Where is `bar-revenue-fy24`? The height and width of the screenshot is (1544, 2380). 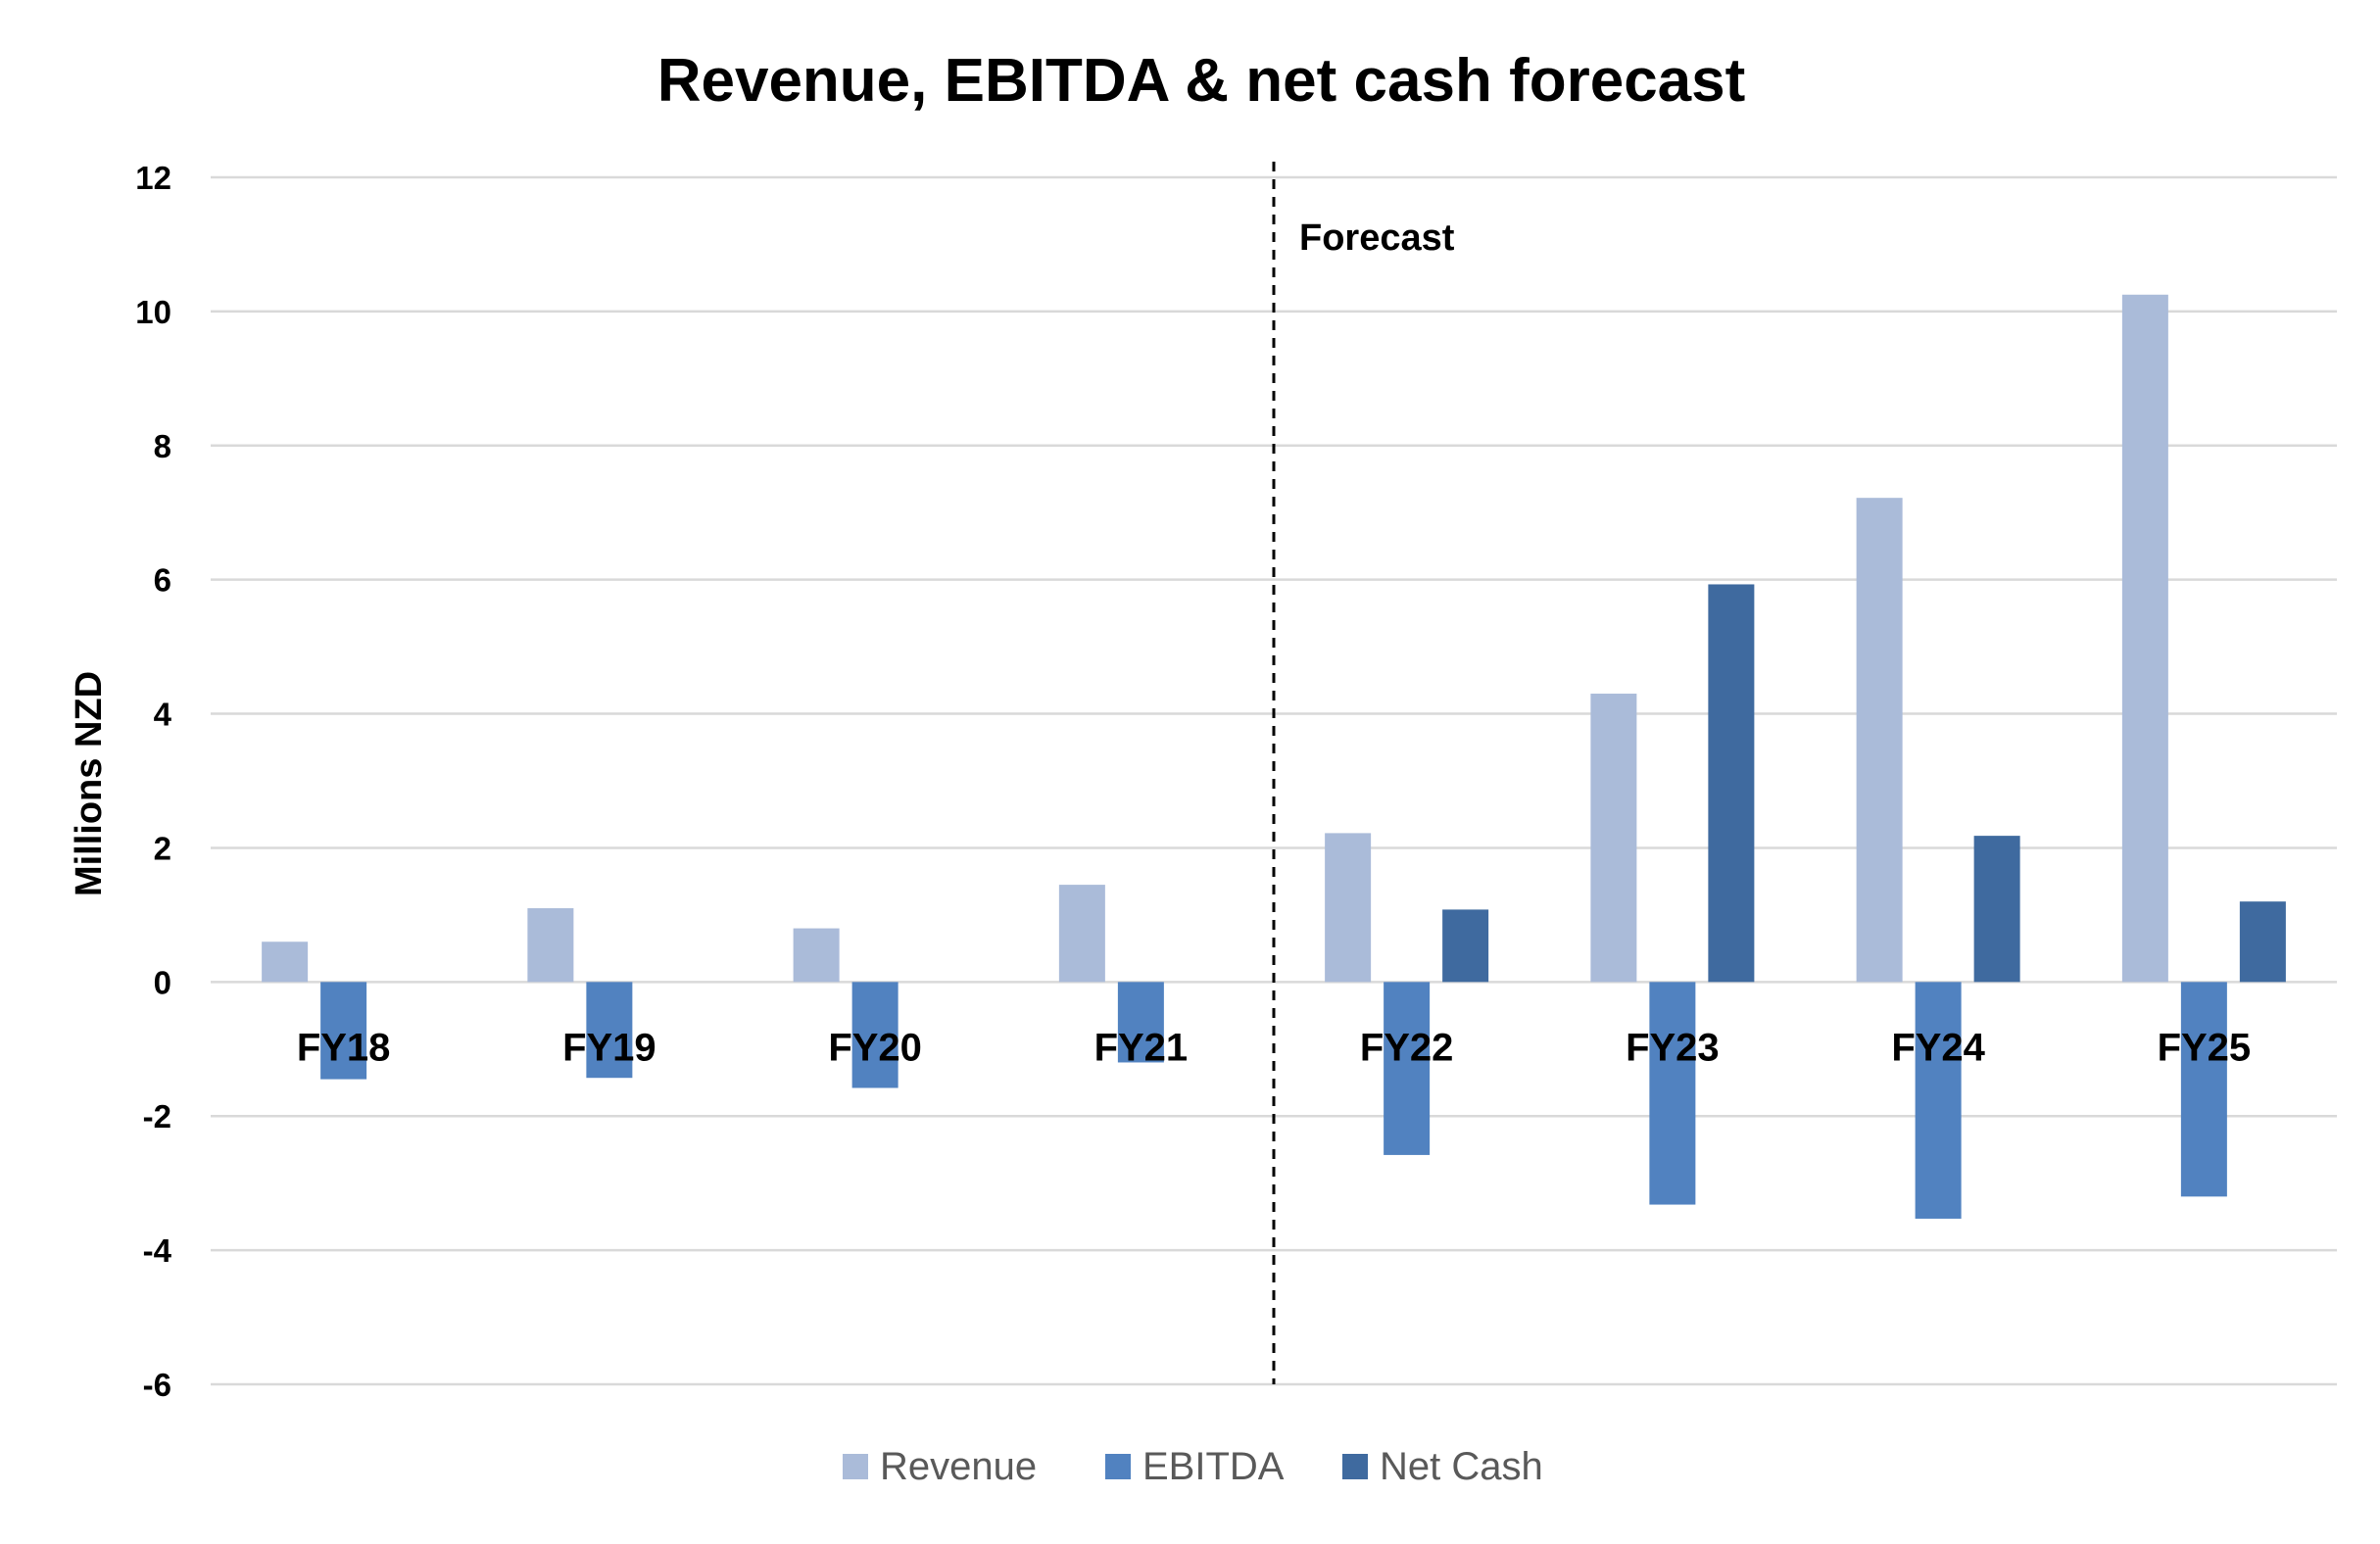
bar-revenue-fy24 is located at coordinates (1879, 741).